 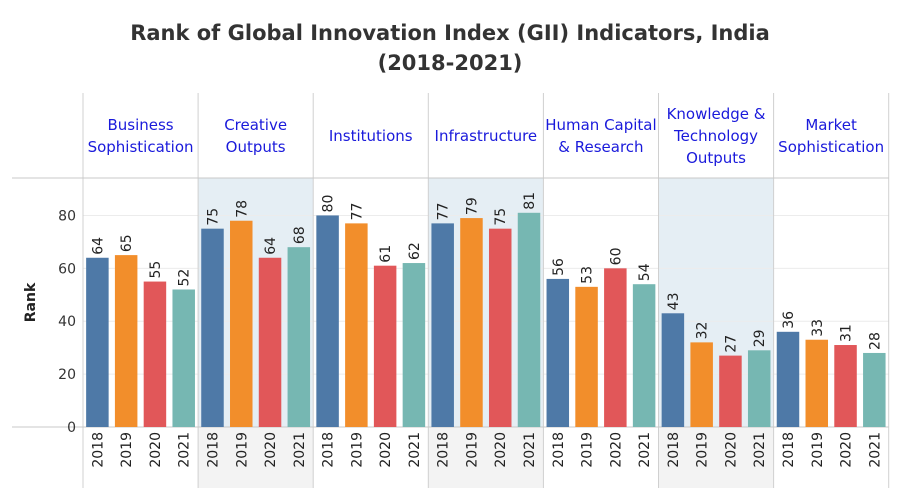 What do you see at coordinates (241, 323) in the screenshot?
I see `bar-creative-outputs-2019` at bounding box center [241, 323].